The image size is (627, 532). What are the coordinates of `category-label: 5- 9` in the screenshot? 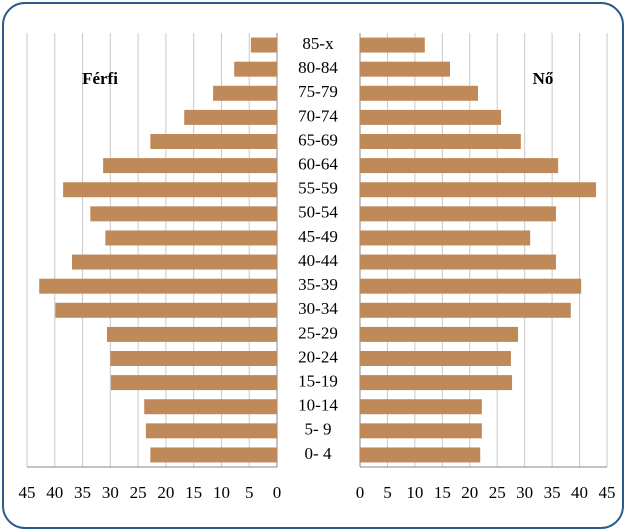 It's located at (318, 429).